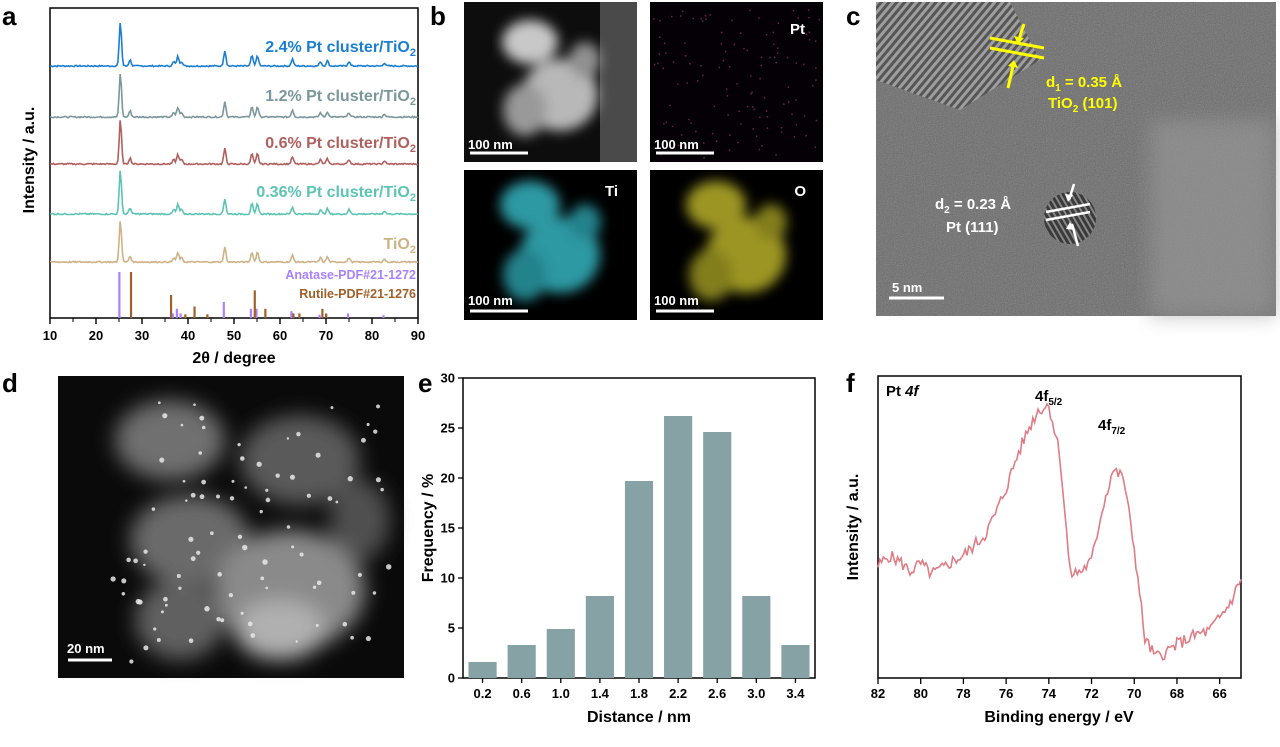 This screenshot has width=1280, height=747. What do you see at coordinates (400, 246) in the screenshot?
I see `xrd-legend-tio2: TiO2` at bounding box center [400, 246].